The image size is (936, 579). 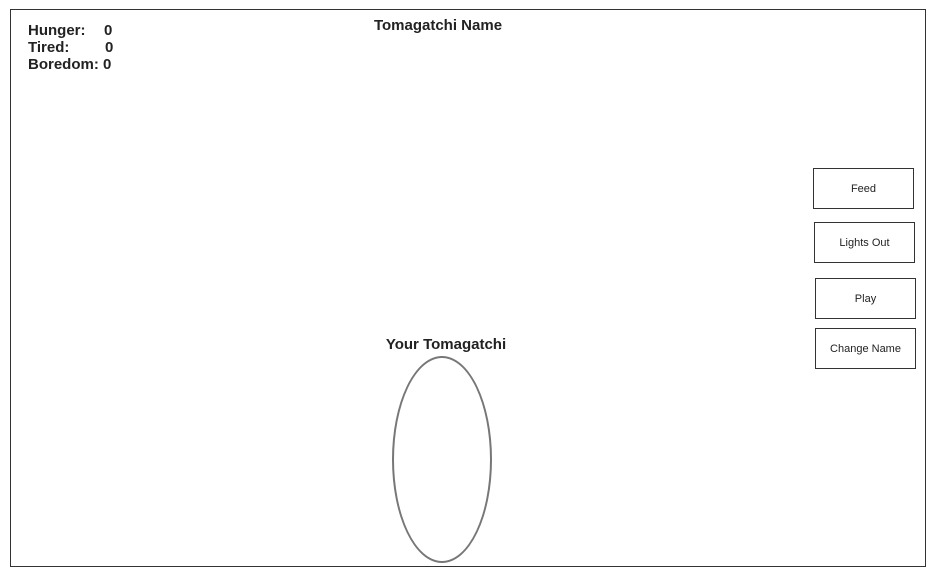 I want to click on stat-tired: Tired: 0, so click(x=70, y=47).